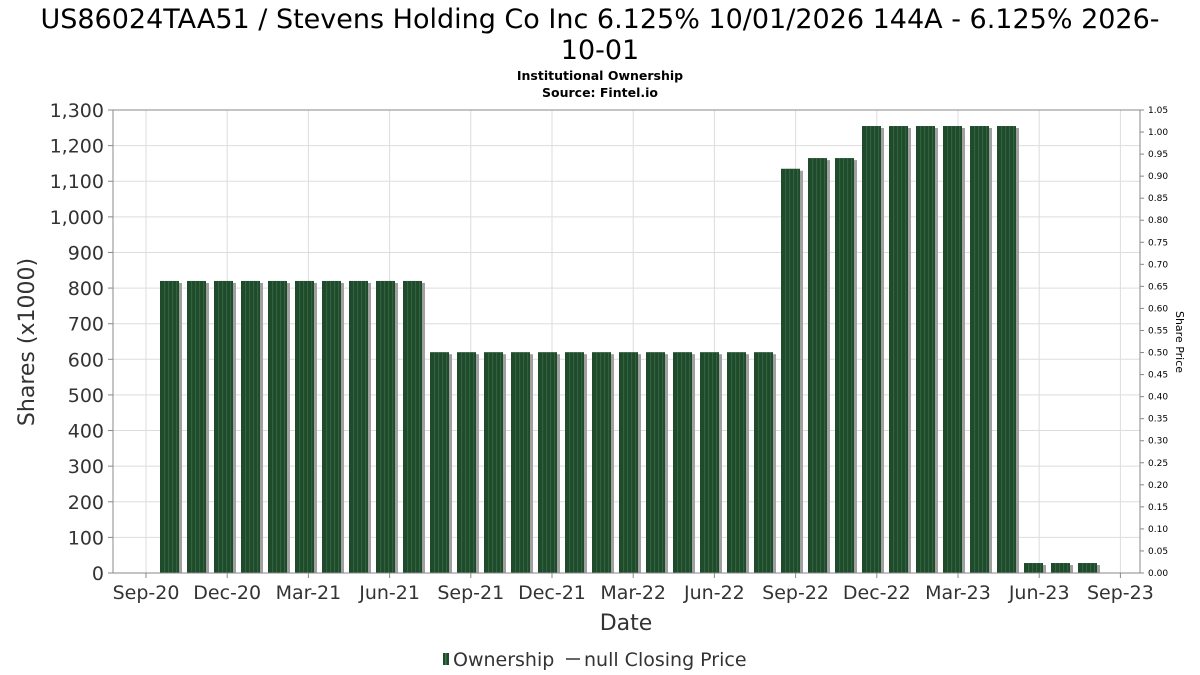  What do you see at coordinates (503, 660) in the screenshot?
I see `legend-ownership-label: Ownership` at bounding box center [503, 660].